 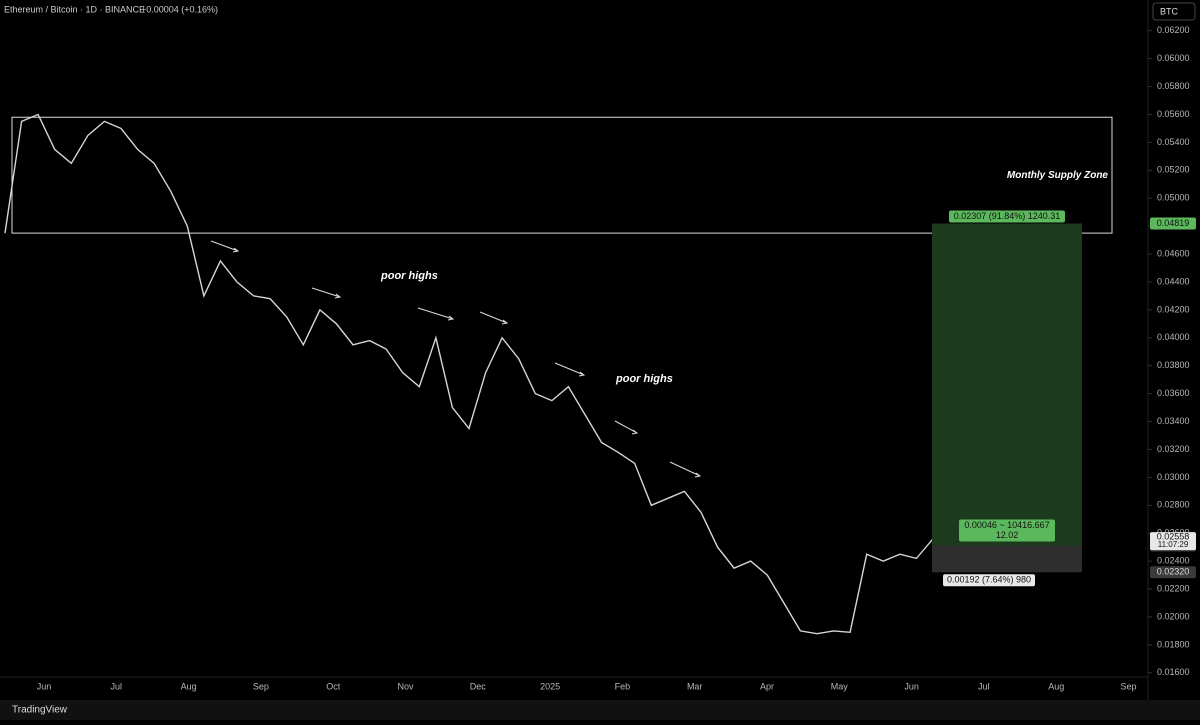 I want to click on target-price-tag, so click(x=1173, y=223).